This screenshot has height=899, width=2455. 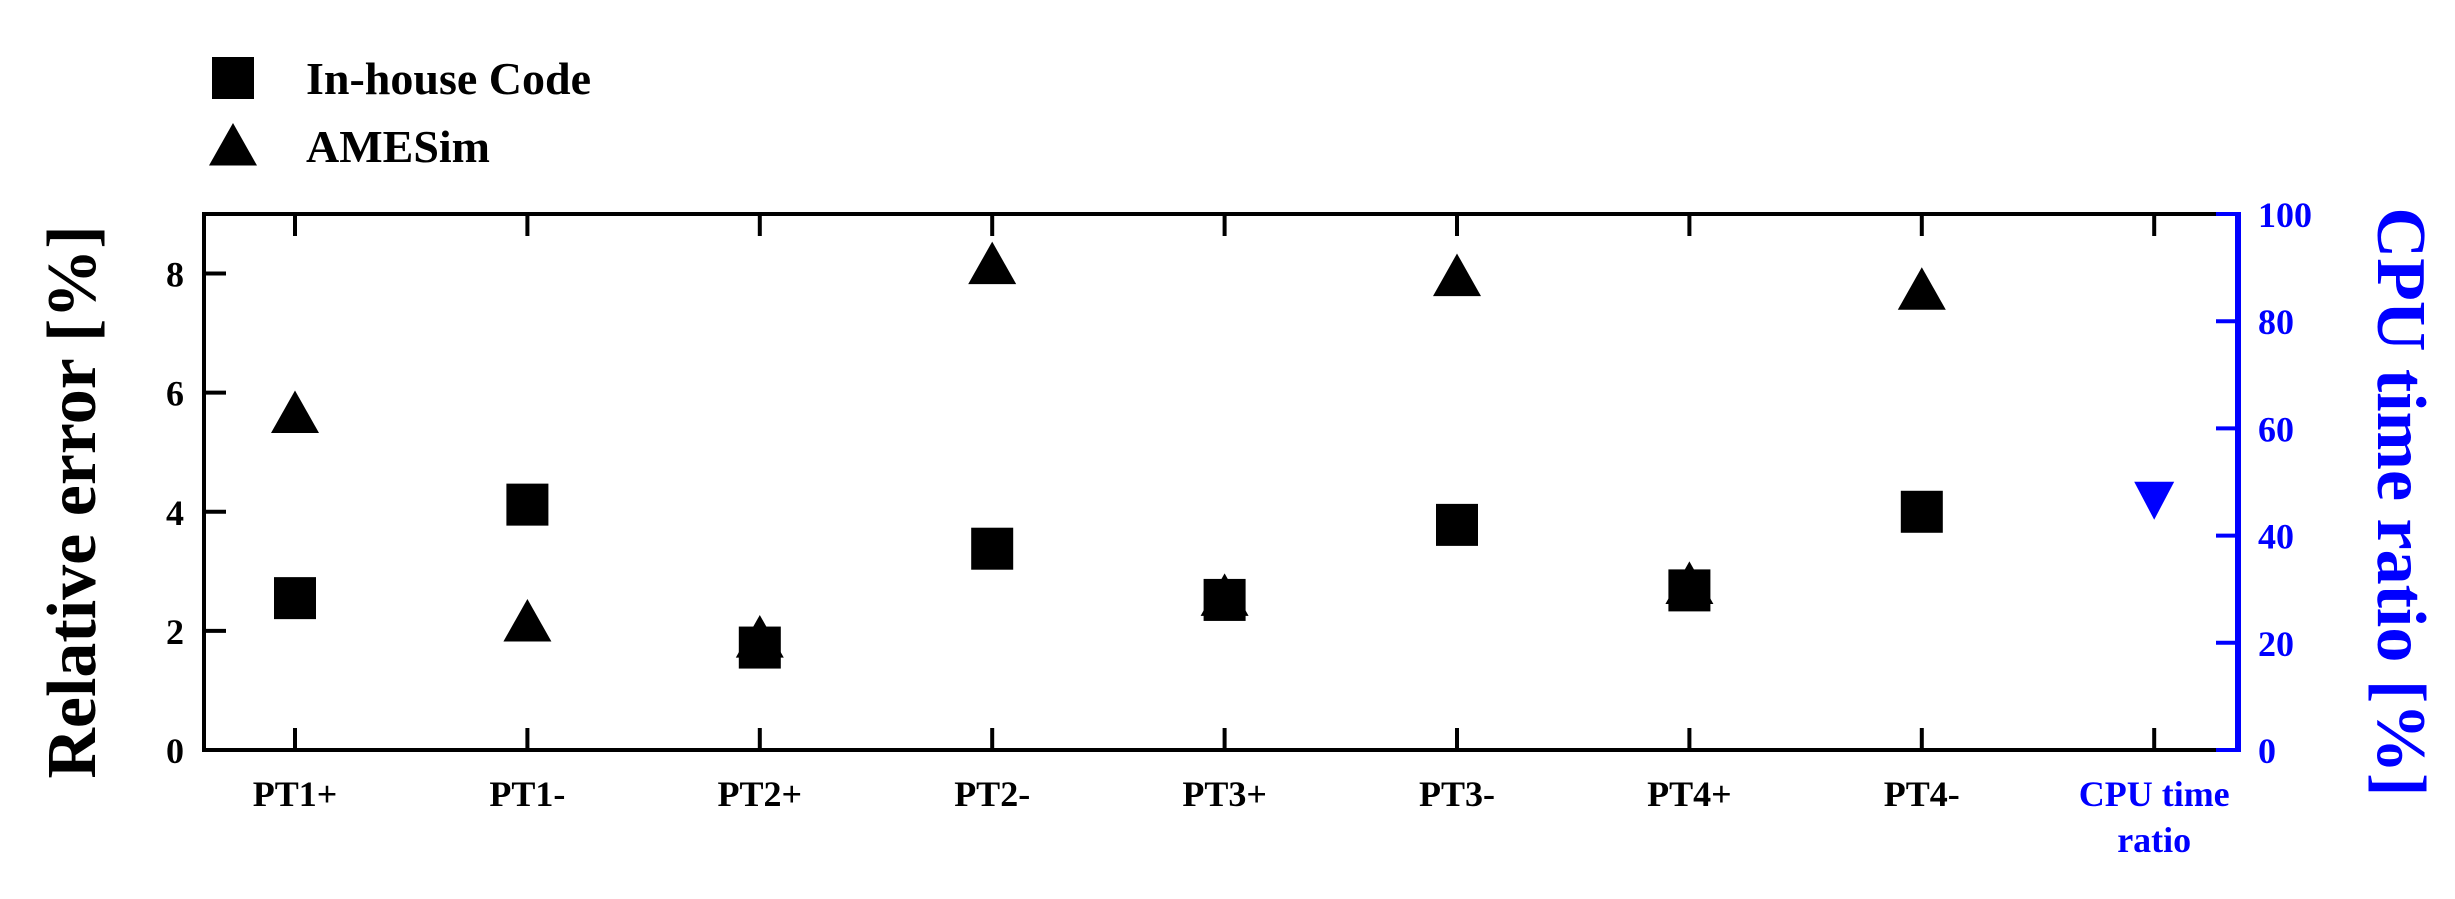 What do you see at coordinates (400, 112) in the screenshot?
I see `legend: In-house Code AMESim` at bounding box center [400, 112].